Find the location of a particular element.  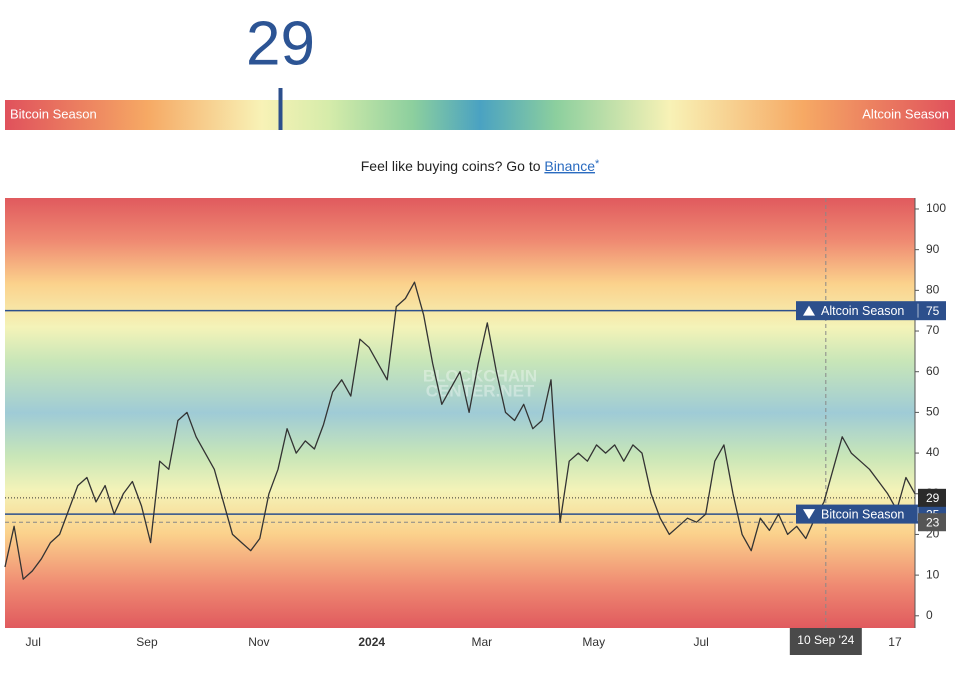

crosshair-value-box is located at coordinates (932, 522).